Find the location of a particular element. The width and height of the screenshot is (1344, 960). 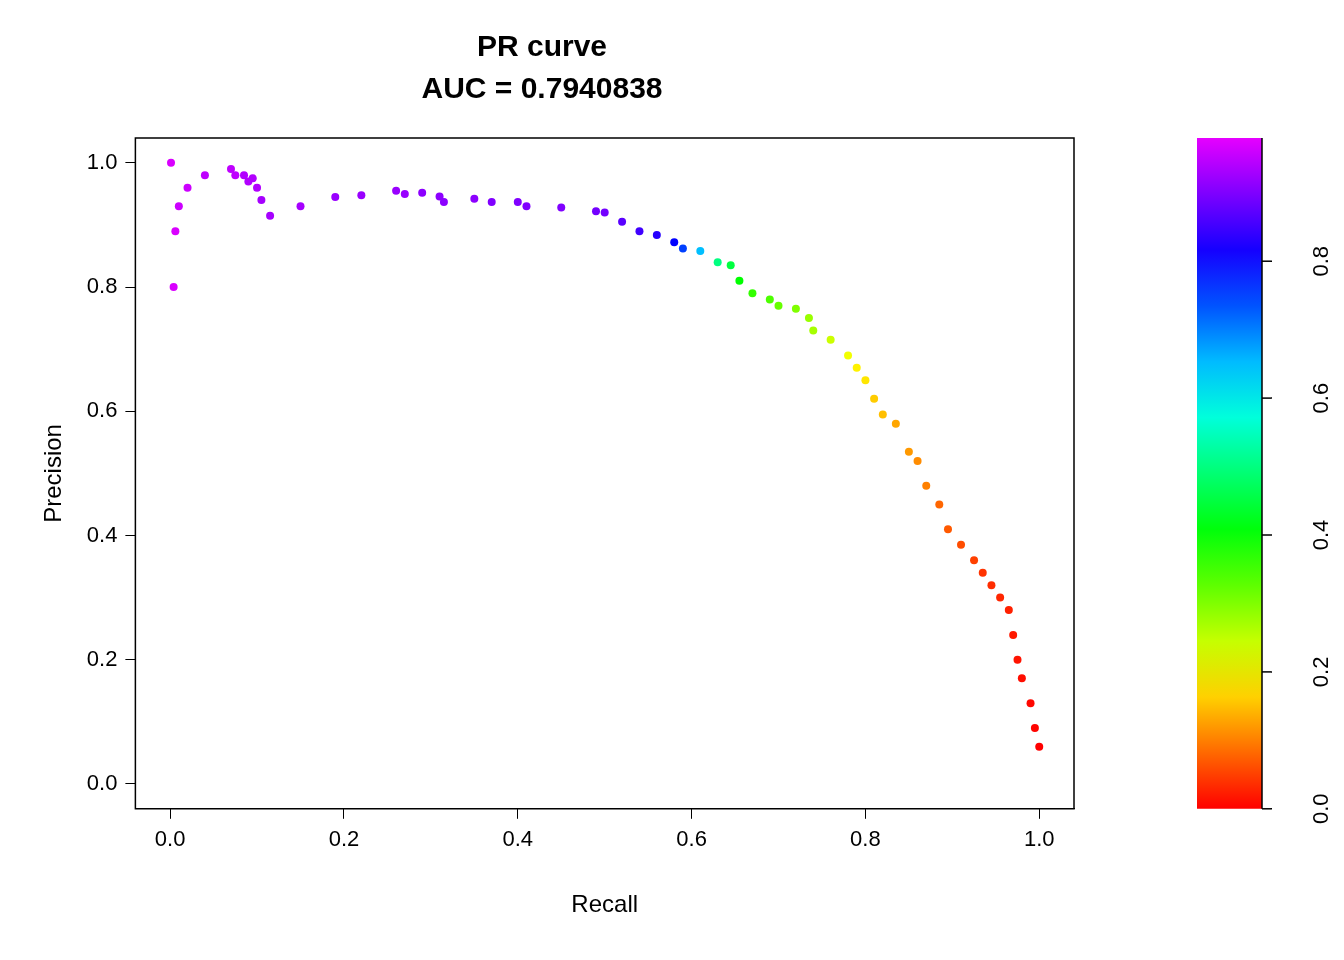

y-tick-label: 1.0 is located at coordinates (102, 161).